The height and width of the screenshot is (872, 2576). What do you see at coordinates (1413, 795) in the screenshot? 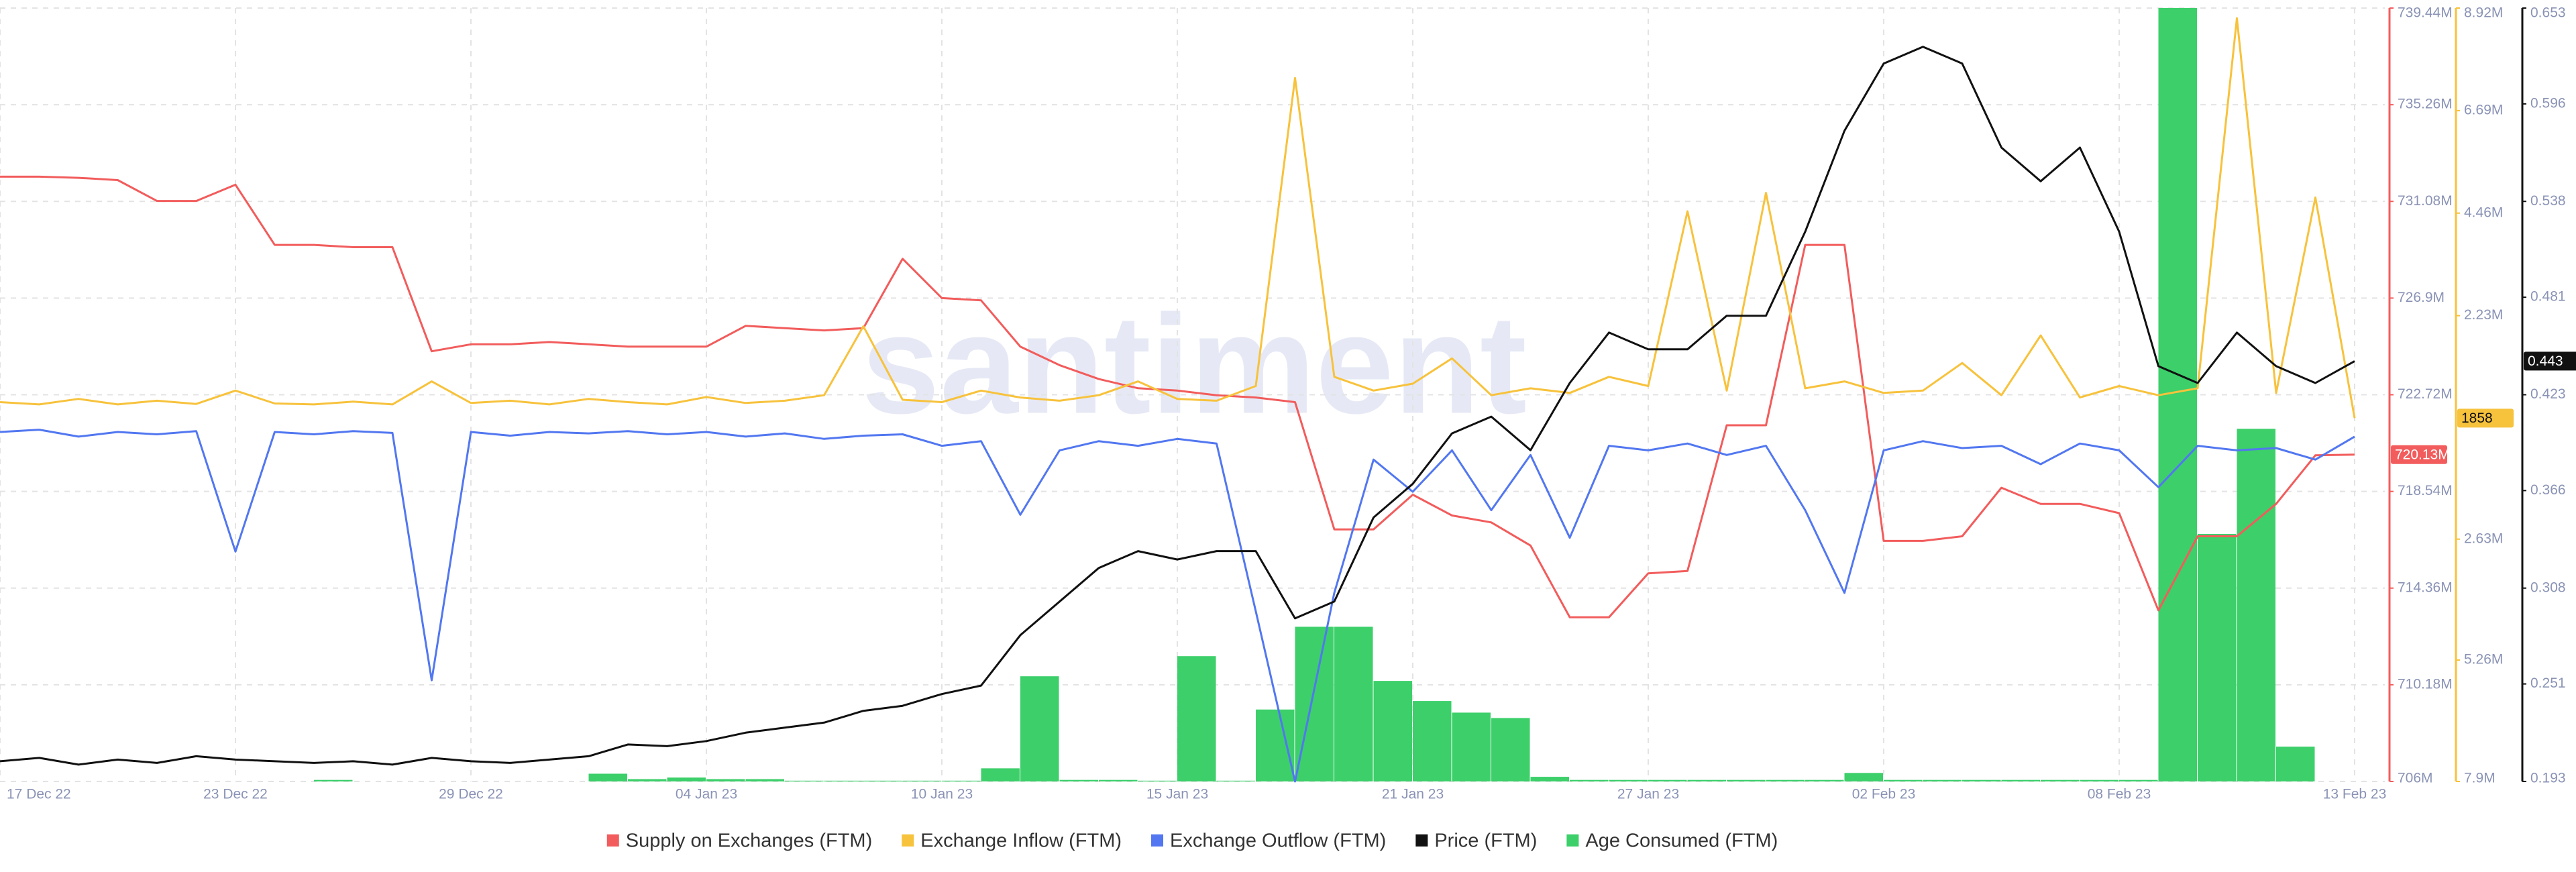
I see `x-tick-label: 21 Jan 23` at bounding box center [1413, 795].